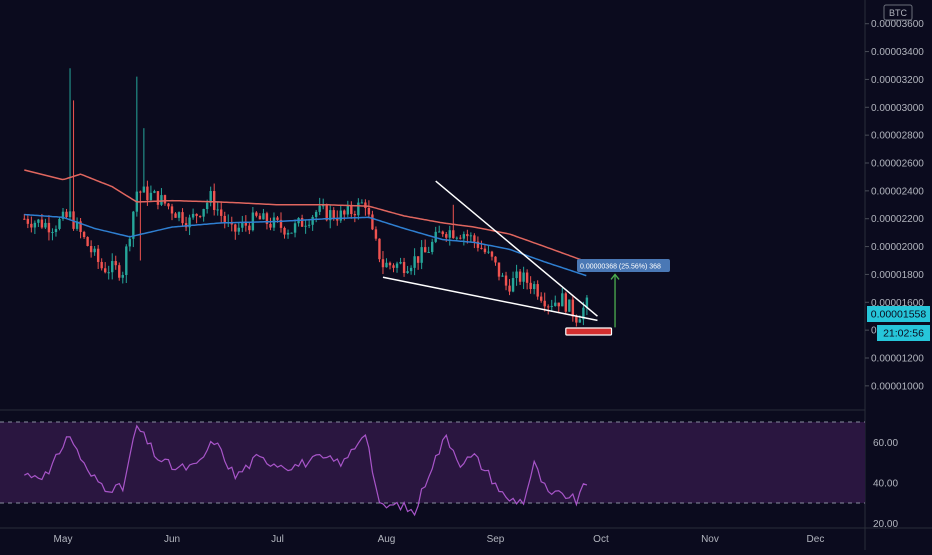 The image size is (932, 555). I want to click on trendline-upper, so click(516, 248).